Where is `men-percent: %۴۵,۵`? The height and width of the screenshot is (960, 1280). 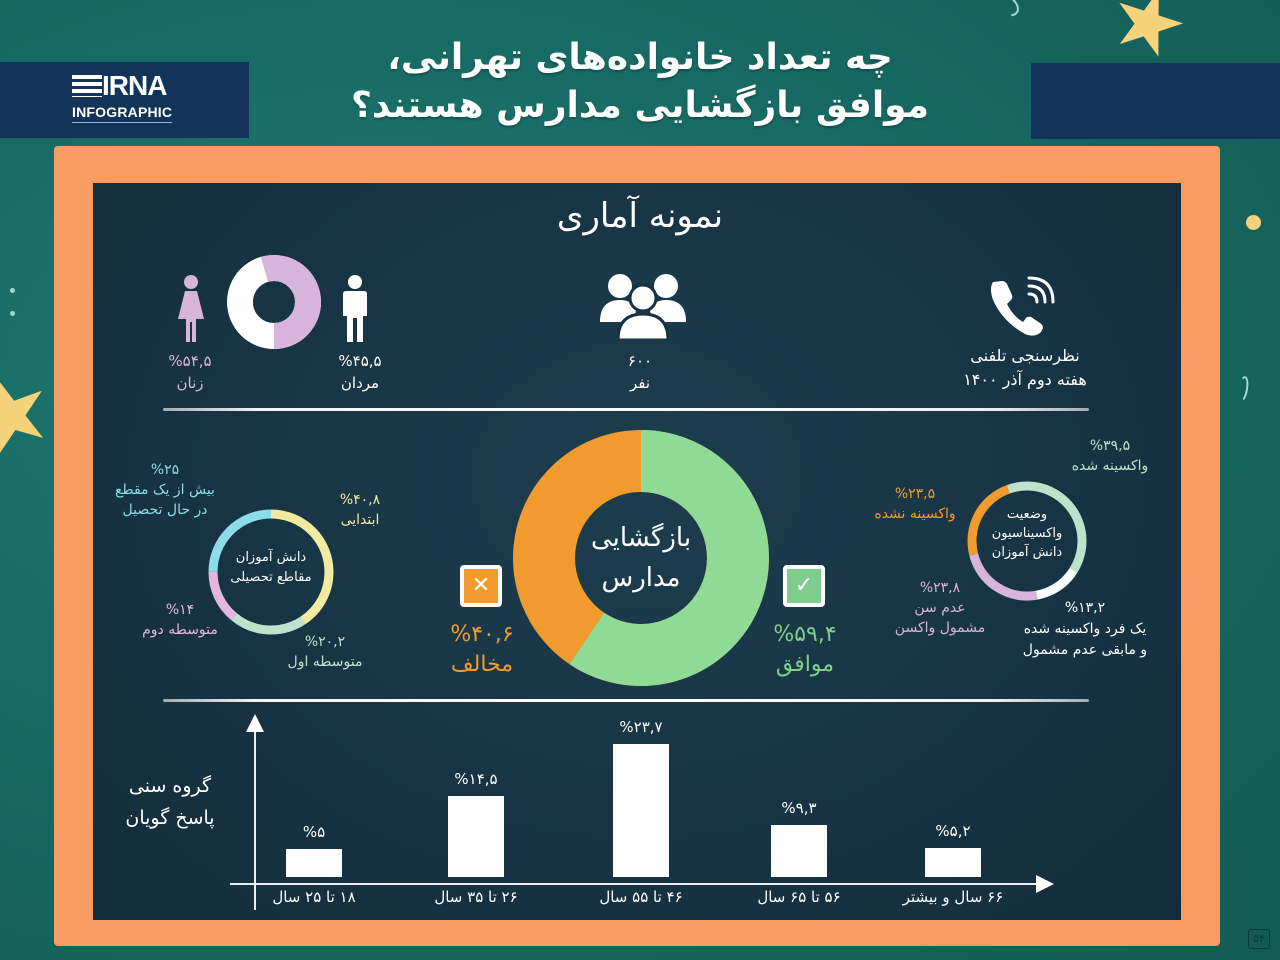
men-percent: %۴۵,۵ is located at coordinates (360, 361).